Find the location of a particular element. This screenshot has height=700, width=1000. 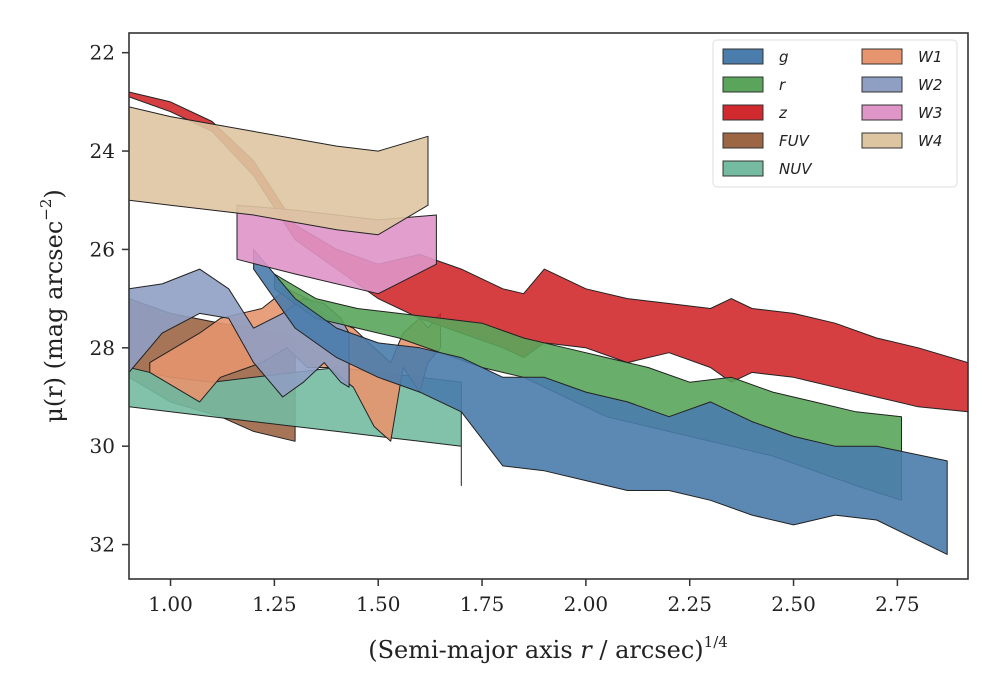

x-tick-label: 1.00 is located at coordinates (170, 604).